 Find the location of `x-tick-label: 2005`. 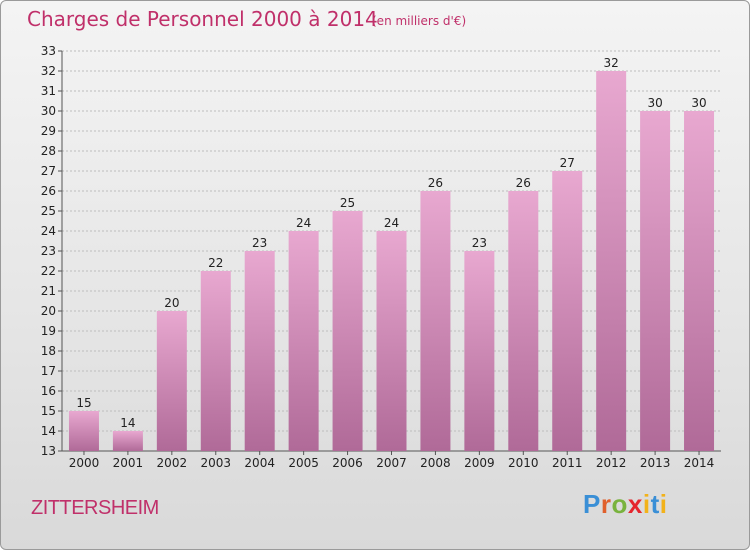

x-tick-label: 2005 is located at coordinates (303, 463).